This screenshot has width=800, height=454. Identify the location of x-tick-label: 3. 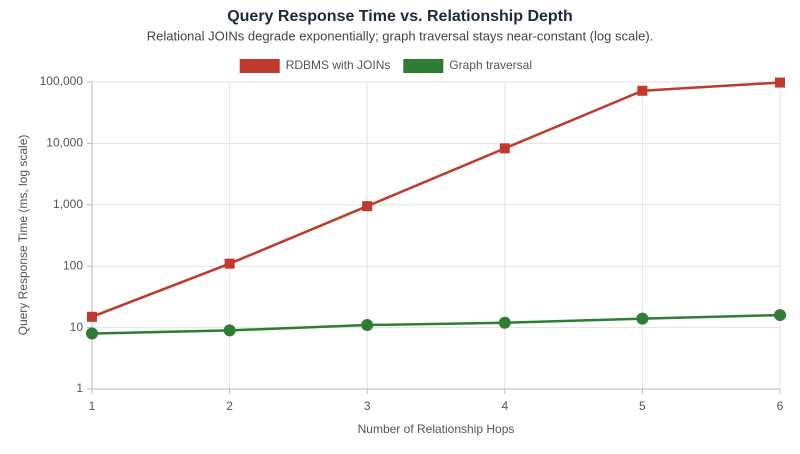
(367, 406).